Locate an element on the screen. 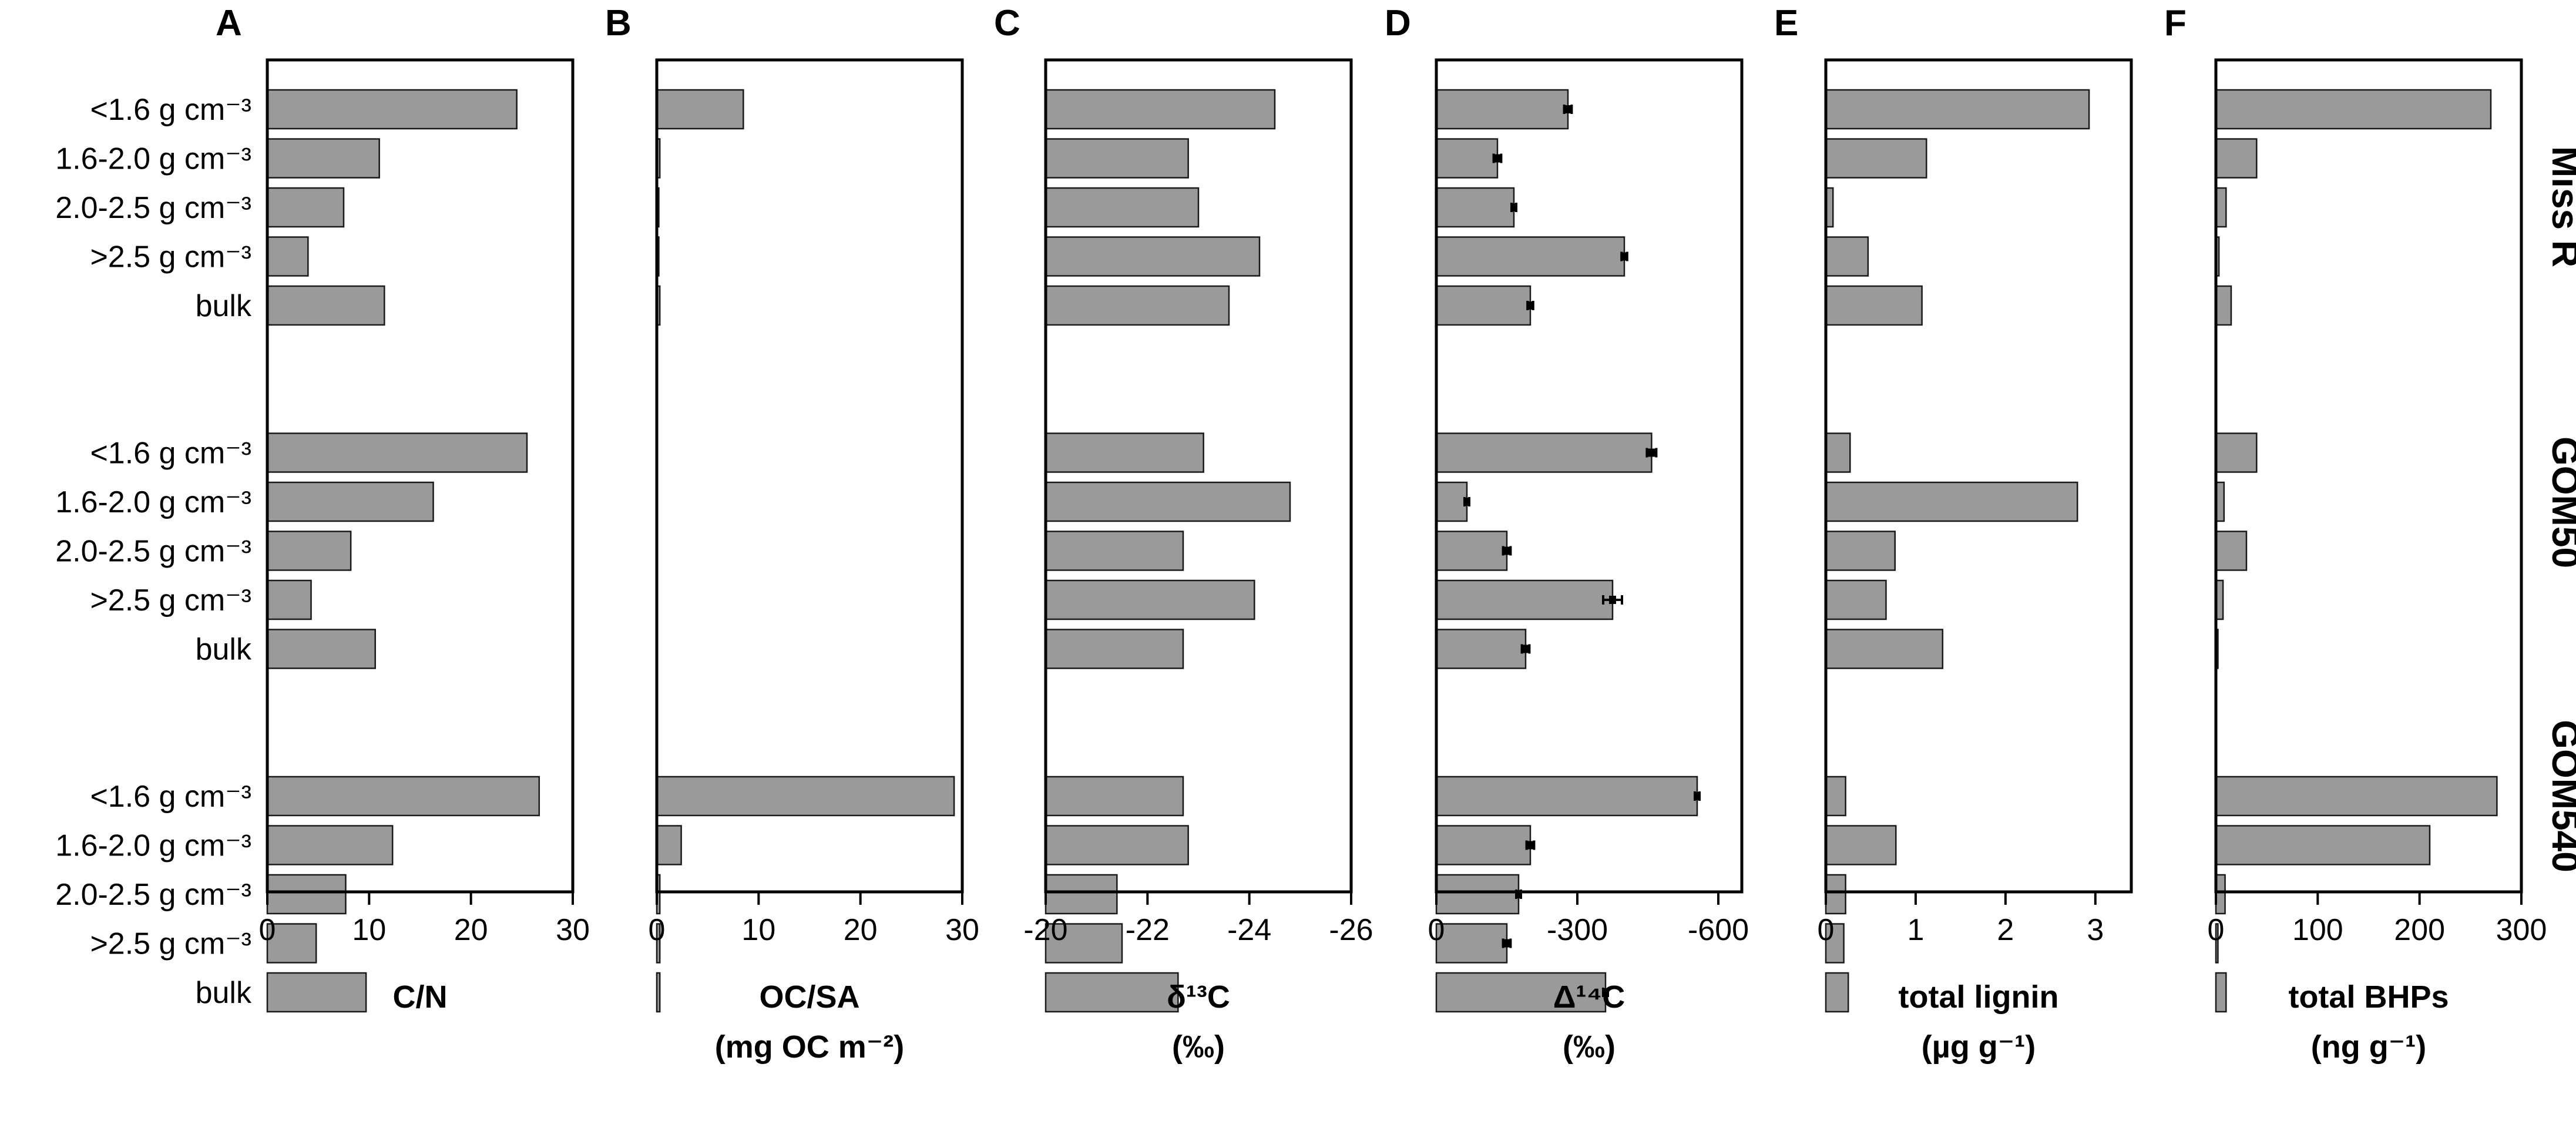 This screenshot has height=1121, width=2576. x-tick-label: 1 is located at coordinates (1916, 930).